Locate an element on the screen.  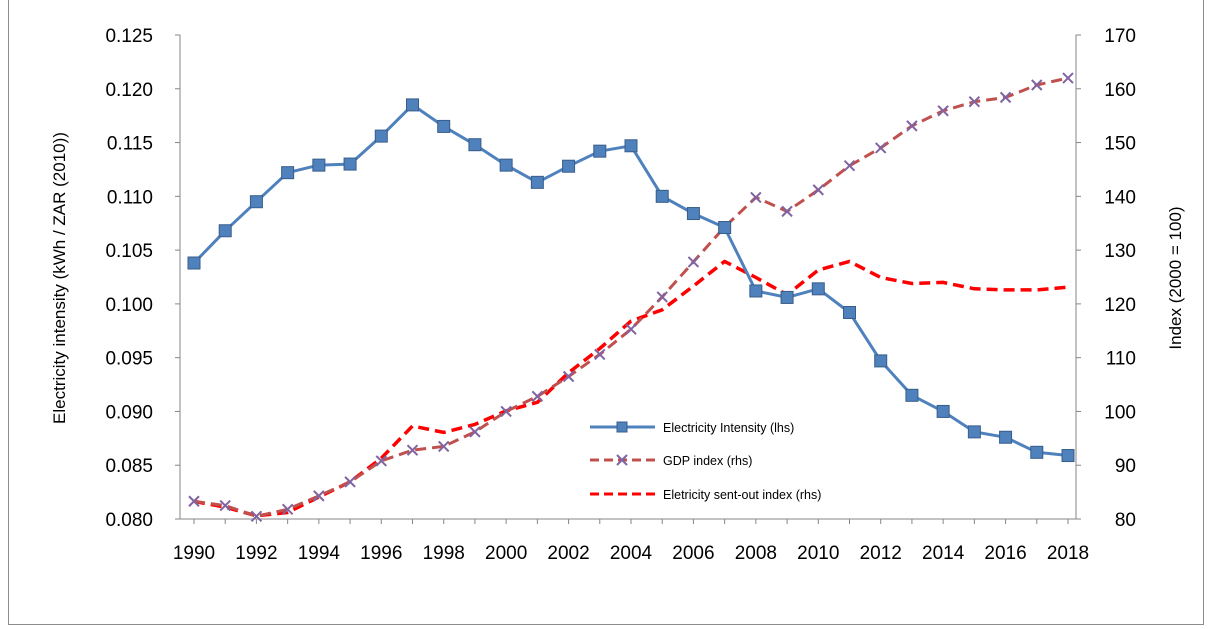
legend-item-electricity-sent-out-index: Eletricity sent-out index (rhs) is located at coordinates (705, 495).